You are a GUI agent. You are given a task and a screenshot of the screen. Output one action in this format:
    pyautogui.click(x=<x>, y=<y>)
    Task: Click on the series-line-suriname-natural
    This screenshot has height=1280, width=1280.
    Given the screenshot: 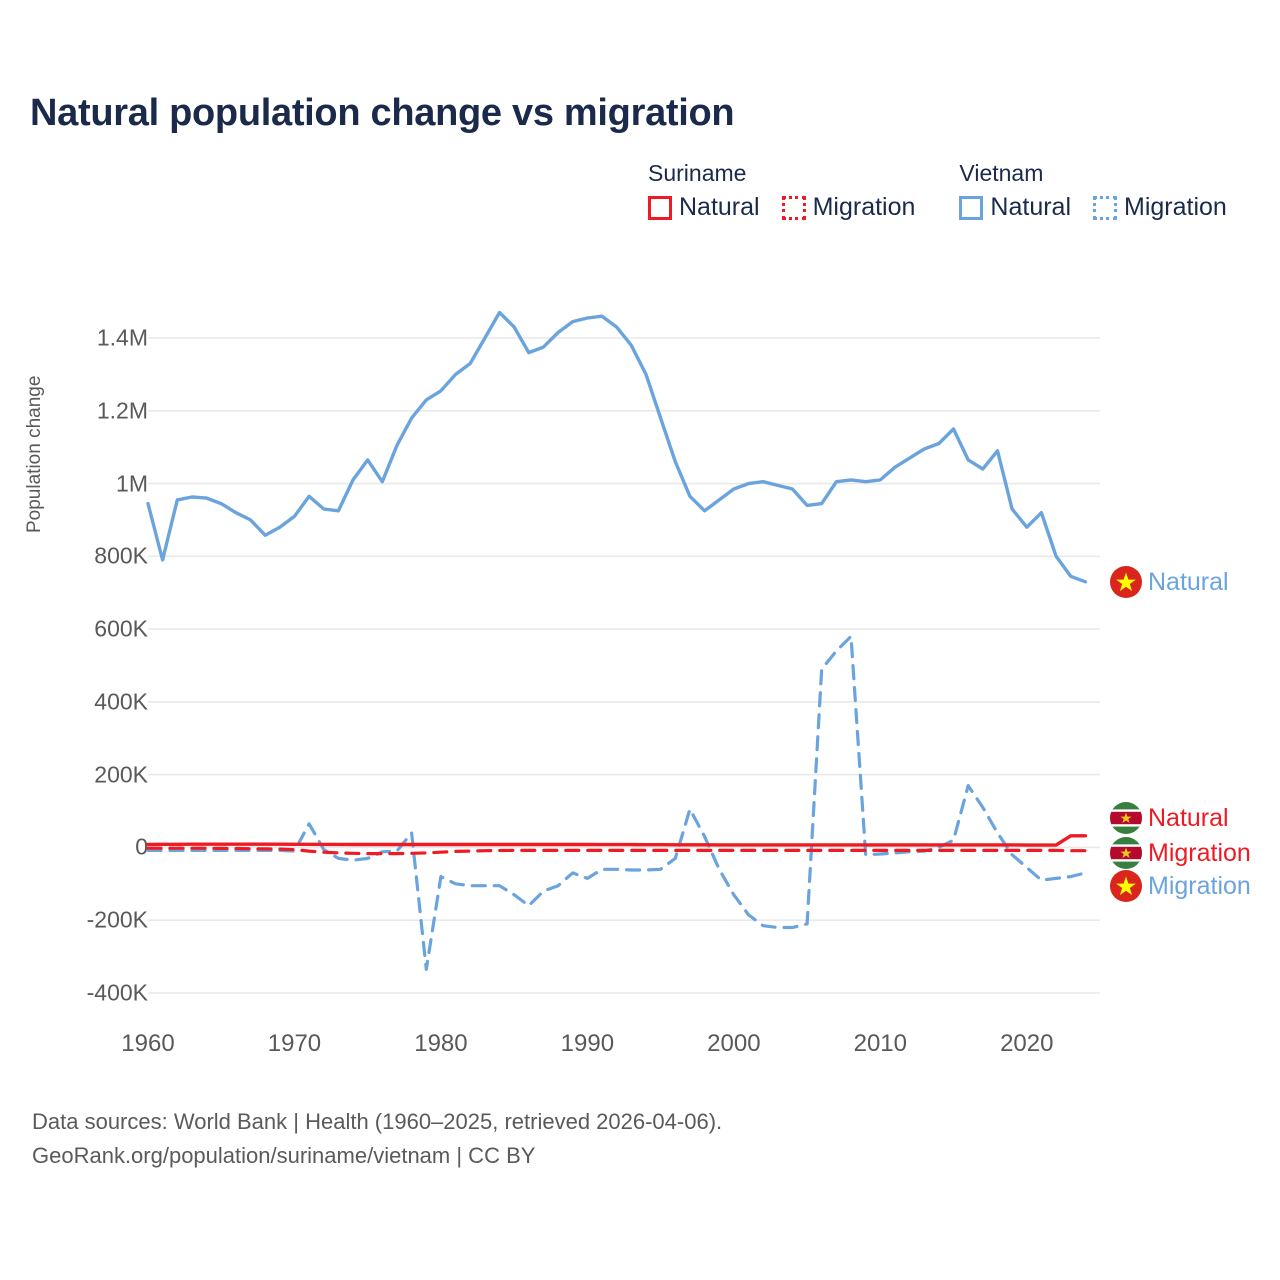 What is the action you would take?
    pyautogui.click(x=617, y=840)
    